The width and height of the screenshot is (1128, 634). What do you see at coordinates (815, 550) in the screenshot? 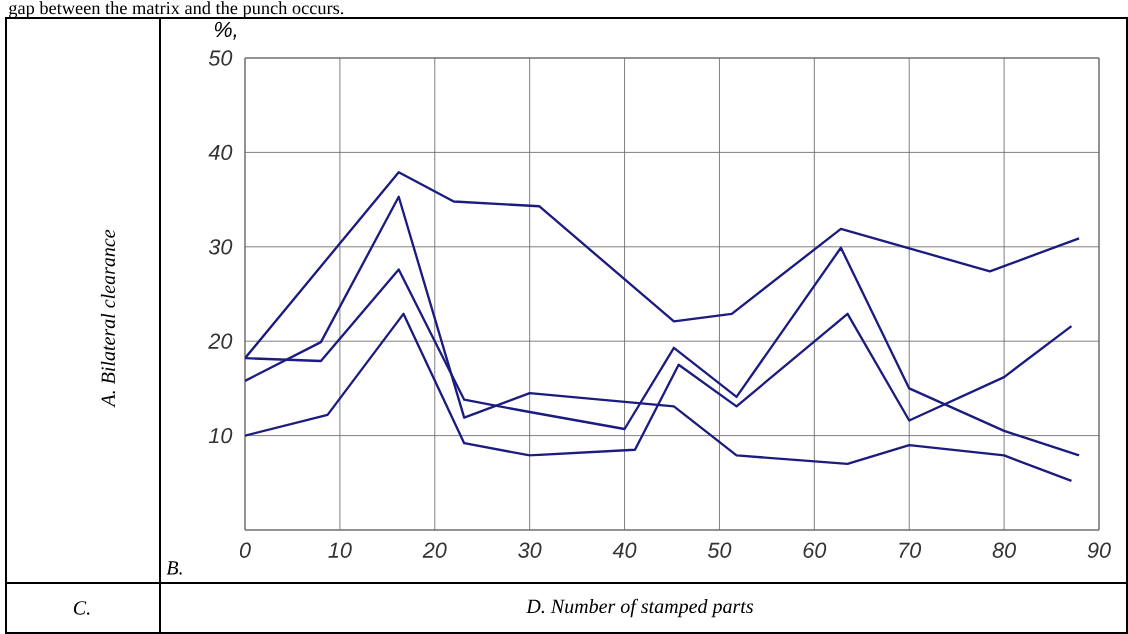
I see `x-tick-label: 60` at bounding box center [815, 550].